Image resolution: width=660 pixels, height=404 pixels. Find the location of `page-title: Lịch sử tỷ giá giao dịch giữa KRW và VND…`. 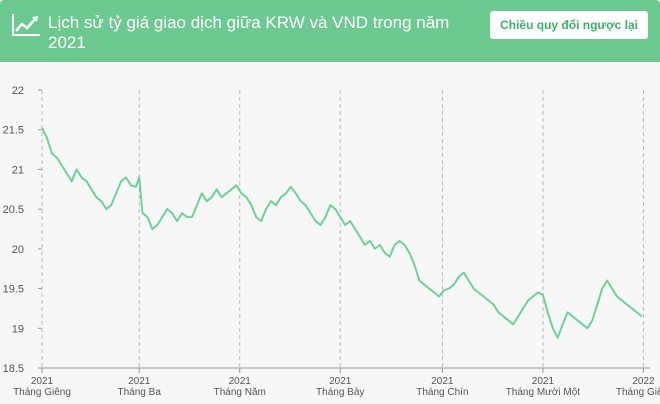

page-title: Lịch sử tỷ giá giao dịch giữa KRW và VND… is located at coordinates (249, 32).